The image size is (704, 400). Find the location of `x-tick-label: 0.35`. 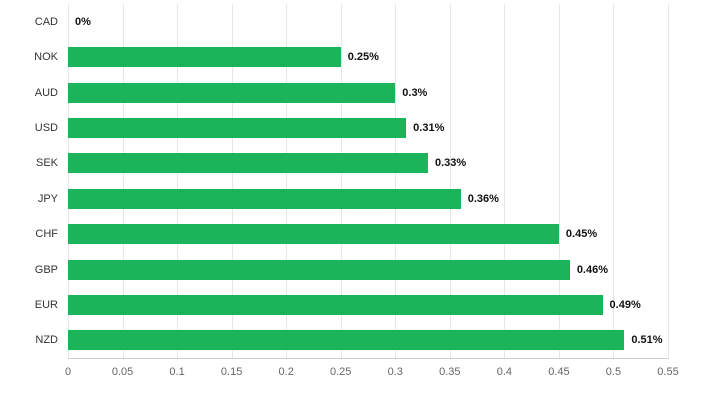

x-tick-label: 0.35 is located at coordinates (450, 372).